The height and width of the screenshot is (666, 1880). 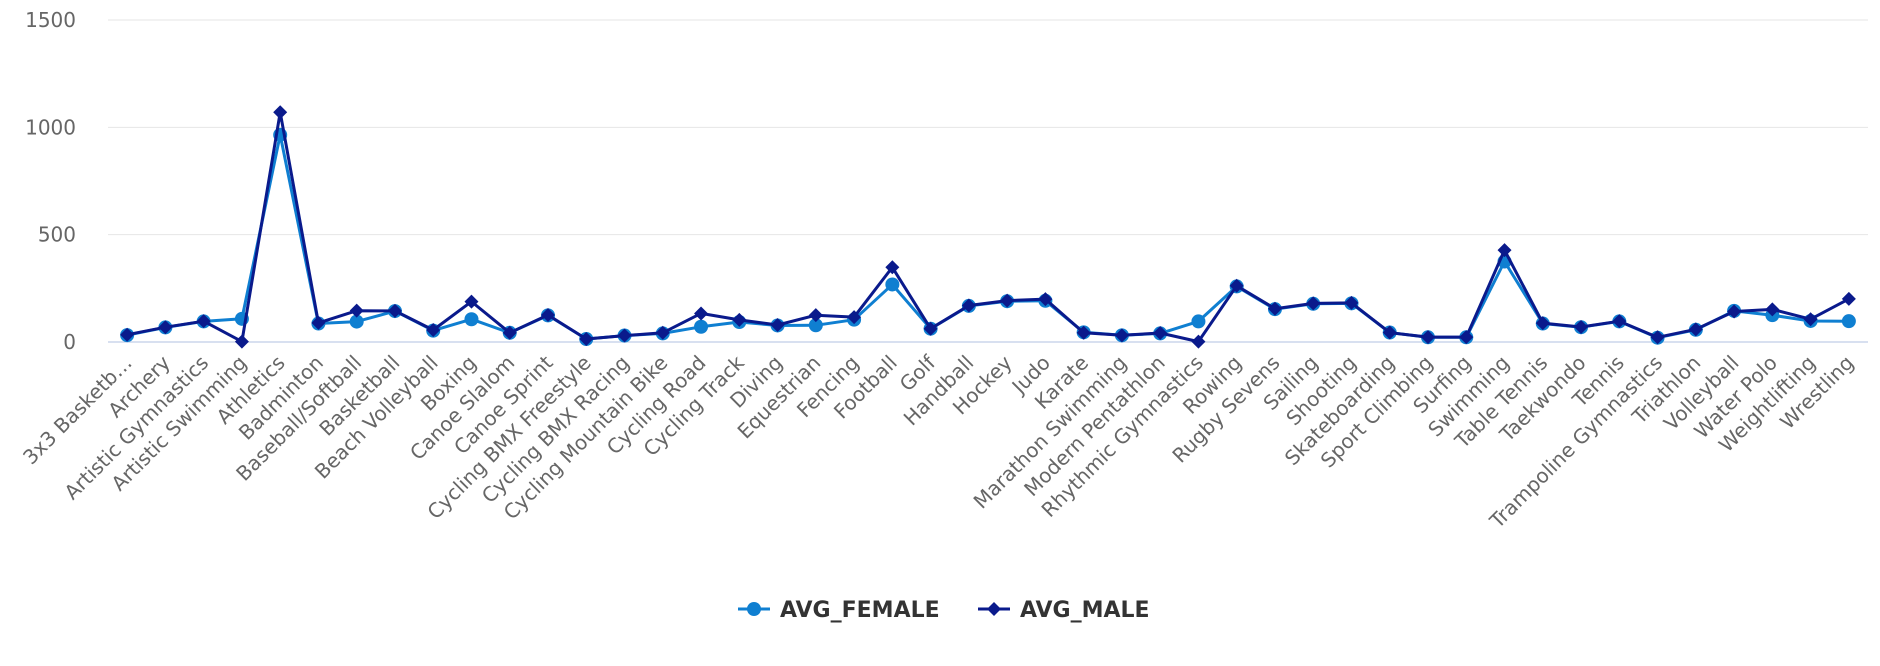 What do you see at coordinates (50, 127) in the screenshot?
I see `y-tick-label: 1000` at bounding box center [50, 127].